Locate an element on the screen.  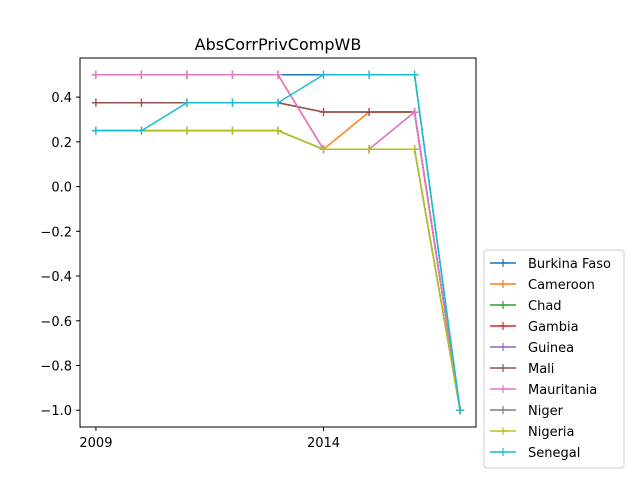
y-tick-label: 0.0 is located at coordinates (61, 188).